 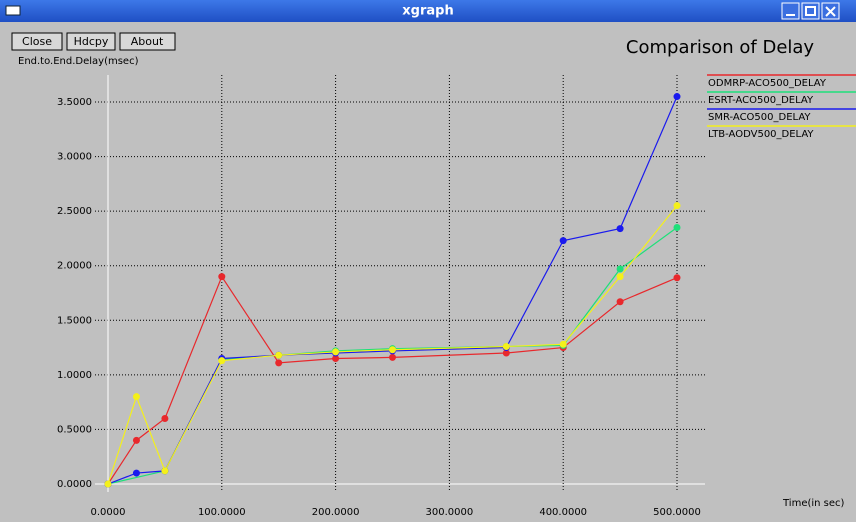 What do you see at coordinates (74, 102) in the screenshot?
I see `y-tick-label: 3.5000` at bounding box center [74, 102].